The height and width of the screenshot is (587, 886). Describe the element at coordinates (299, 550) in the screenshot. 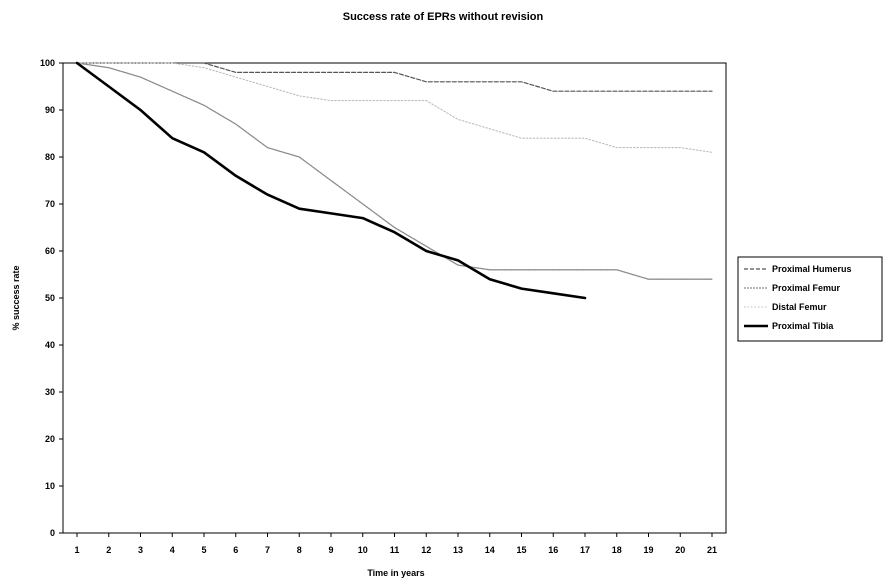

I see `x-tick-label: 8` at that location.